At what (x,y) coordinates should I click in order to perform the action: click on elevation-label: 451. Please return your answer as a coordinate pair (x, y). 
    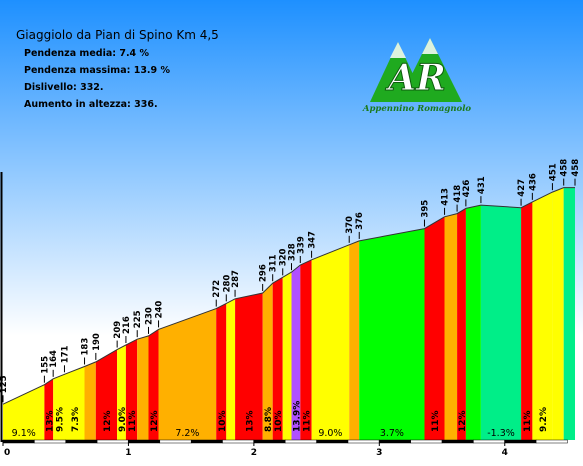
    Looking at the image, I should click on (553, 172).